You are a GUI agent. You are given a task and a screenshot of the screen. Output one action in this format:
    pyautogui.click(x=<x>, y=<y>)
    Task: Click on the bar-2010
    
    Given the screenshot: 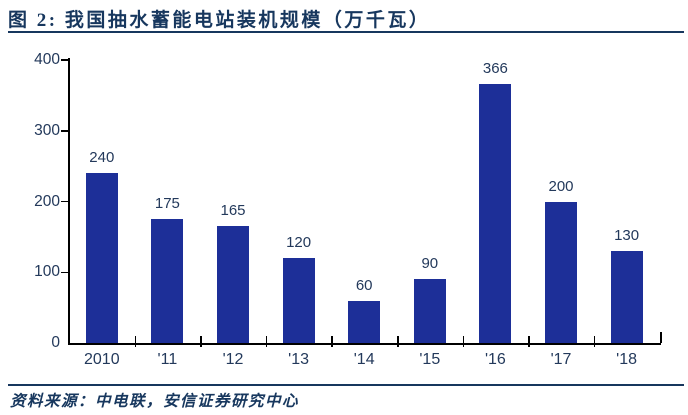 What is the action you would take?
    pyautogui.click(x=101, y=258)
    